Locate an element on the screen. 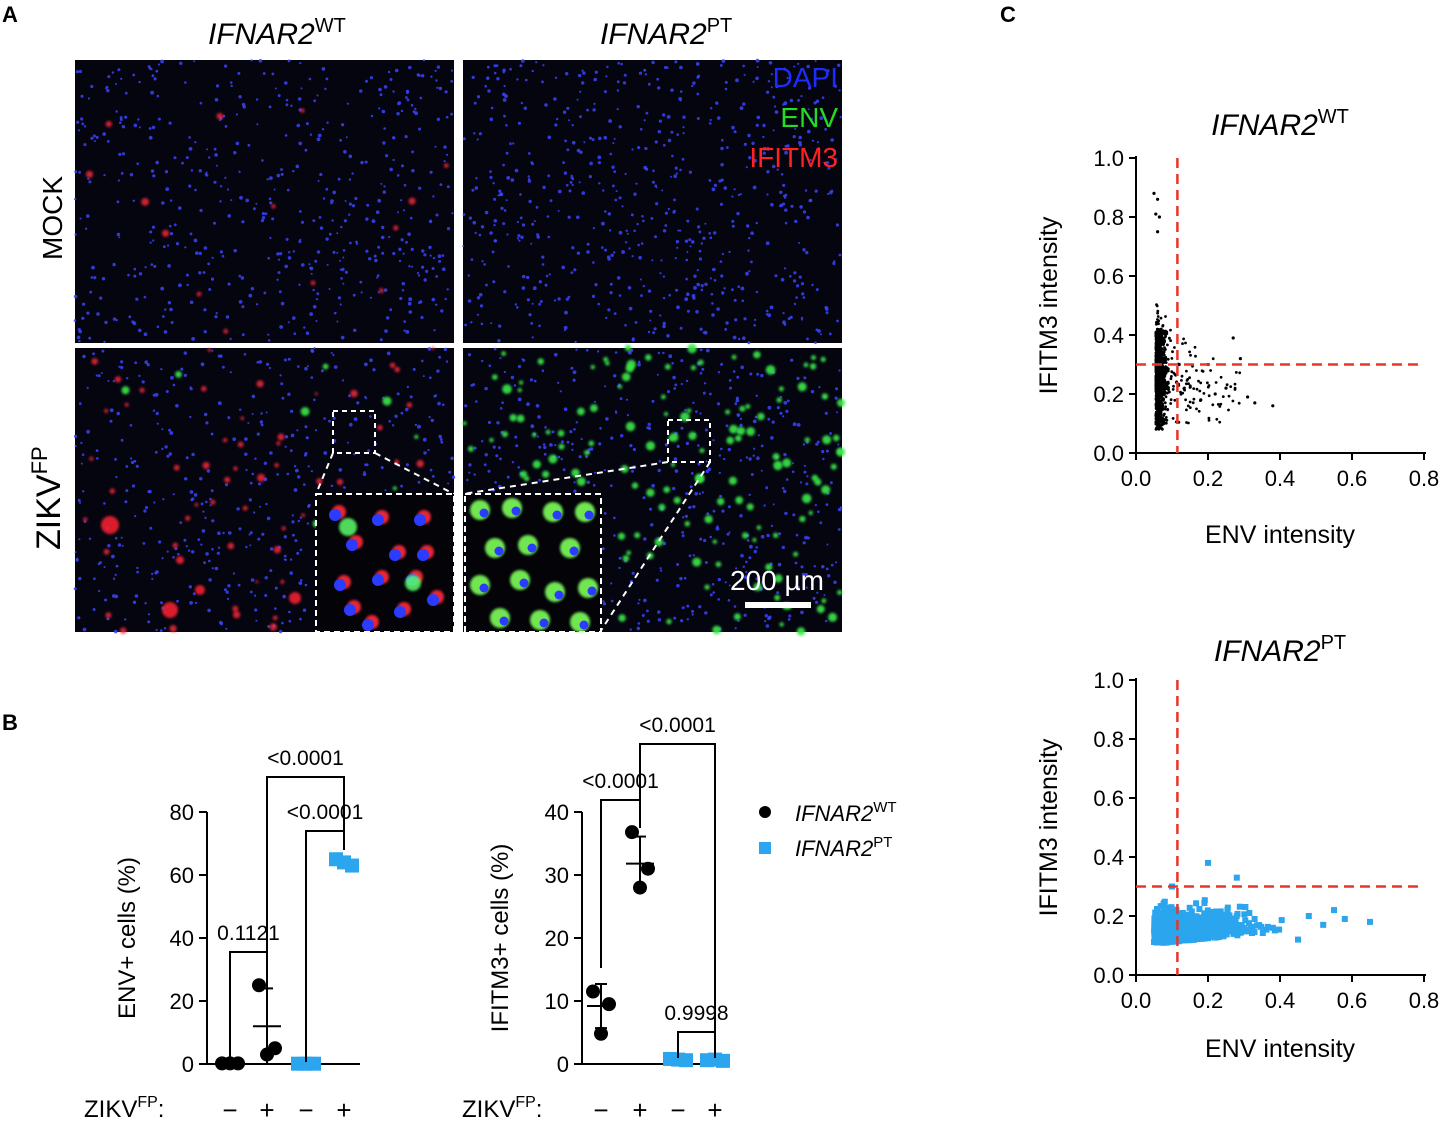 The width and height of the screenshot is (1447, 1124). row-label-zikv: ZIKVFP is located at coordinates (47, 498).